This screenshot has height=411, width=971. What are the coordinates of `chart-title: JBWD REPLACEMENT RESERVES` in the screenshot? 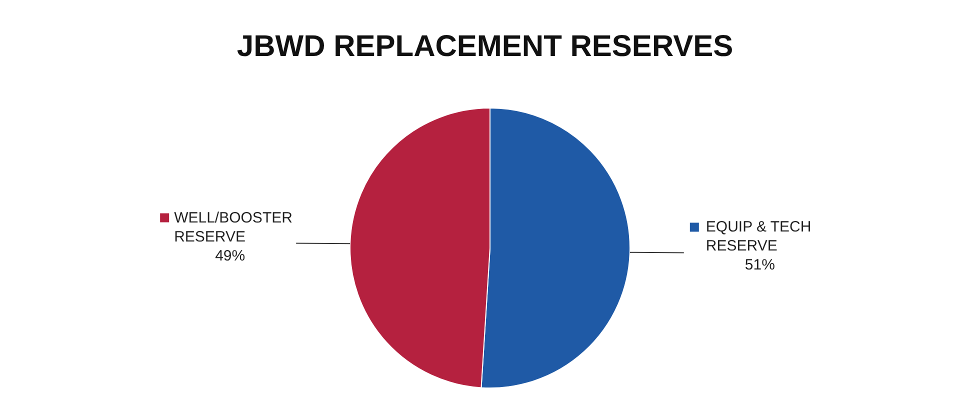 It's located at (485, 46).